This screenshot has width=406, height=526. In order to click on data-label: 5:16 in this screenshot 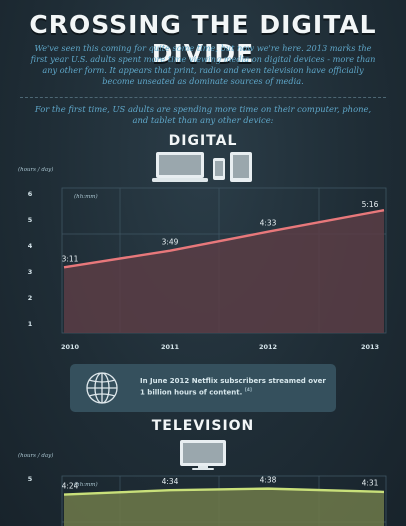, I will do `click(370, 204)`.